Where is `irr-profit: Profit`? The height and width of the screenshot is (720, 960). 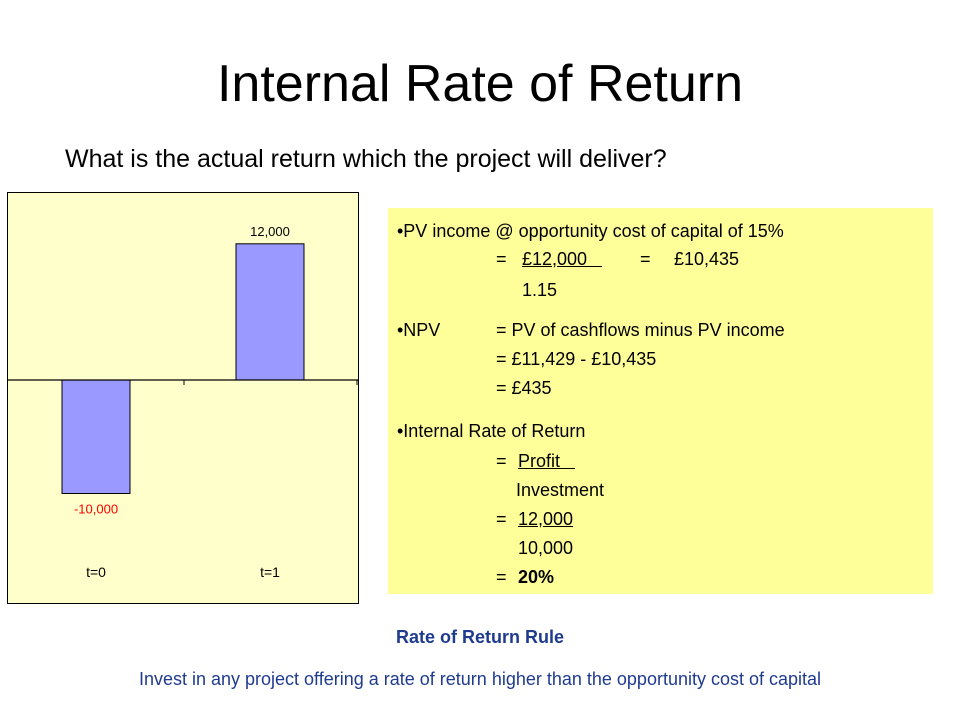
irr-profit: Profit is located at coordinates (547, 461).